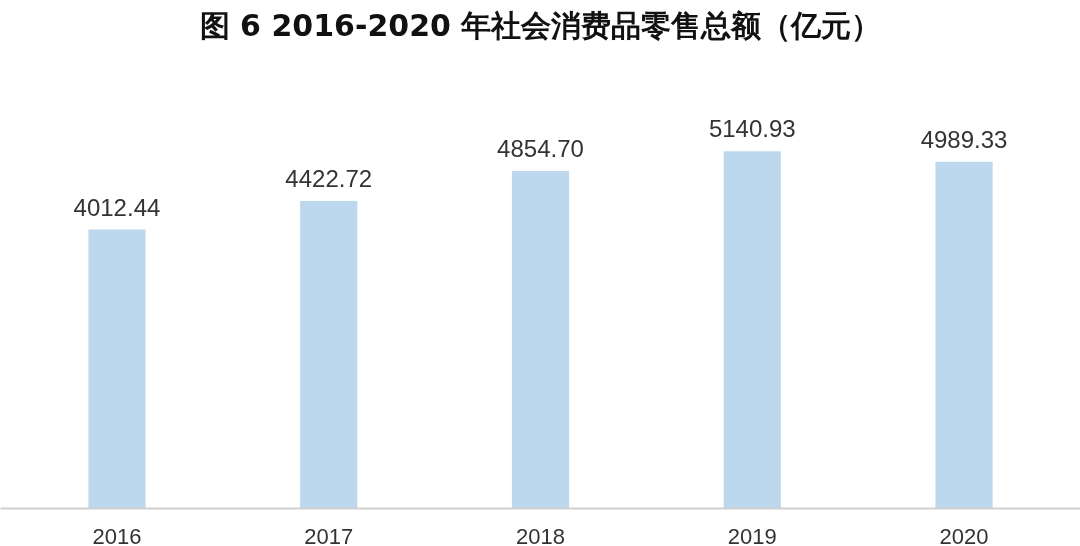  Describe the element at coordinates (964, 534) in the screenshot. I see `x-tick-label: 2020` at that location.